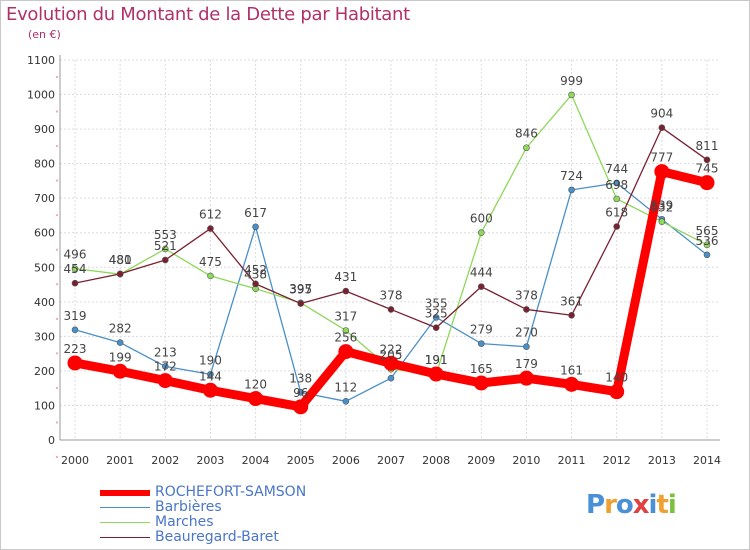 This screenshot has width=750, height=550. What do you see at coordinates (610, 505) in the screenshot?
I see `logo-letter: r` at bounding box center [610, 505].